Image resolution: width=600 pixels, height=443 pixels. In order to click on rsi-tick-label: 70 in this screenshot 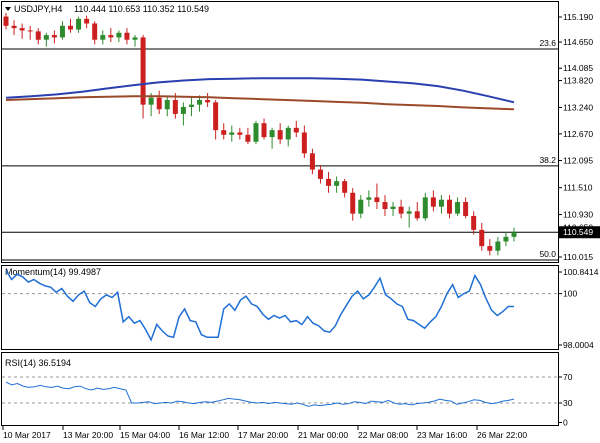, I will do `click(568, 377)`.